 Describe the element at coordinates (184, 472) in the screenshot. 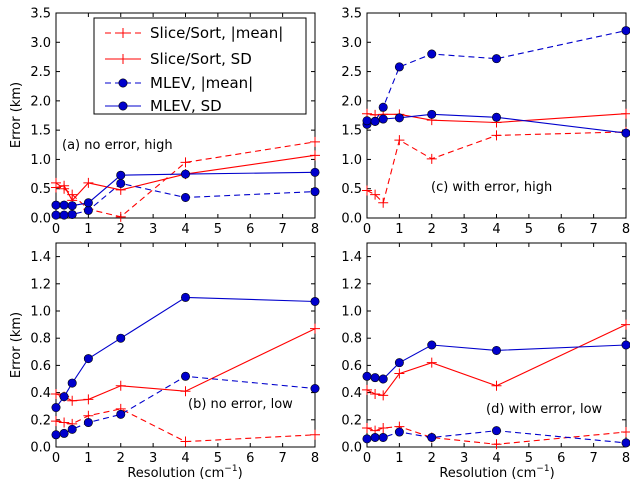

I see `x-axis-label: Resolution (cm−1)` at that location.